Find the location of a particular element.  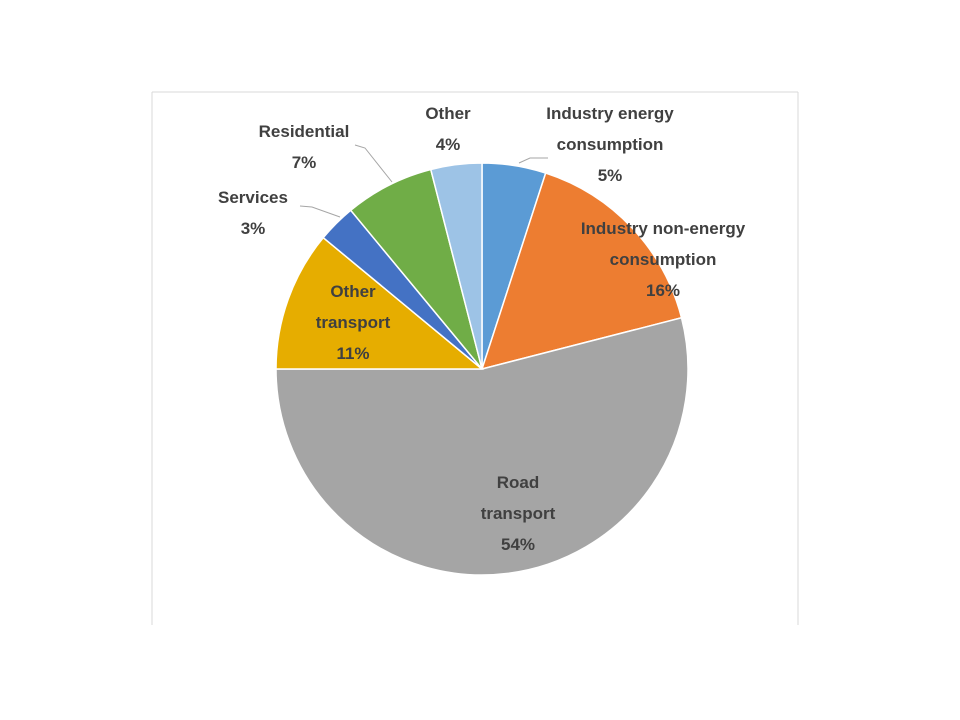

data-label: Industry energy consumption 5% is located at coordinates (610, 144).